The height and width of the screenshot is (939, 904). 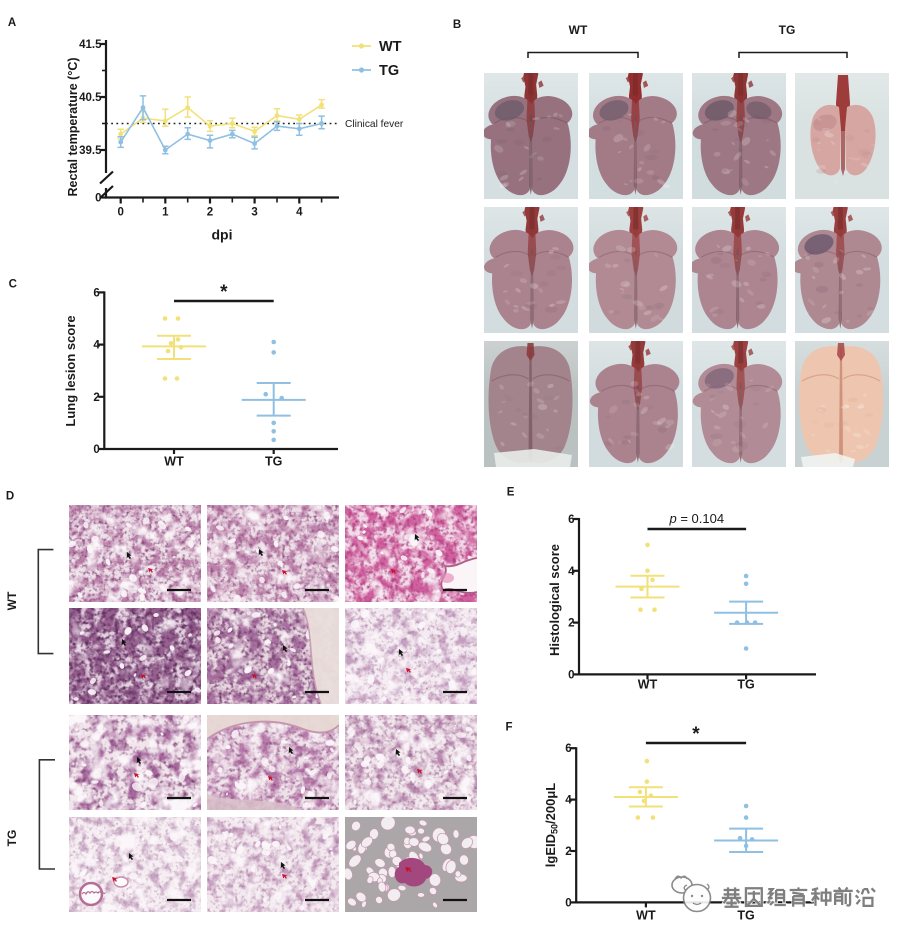 What do you see at coordinates (90, 151) in the screenshot?
I see `svg-text: 39.5` at bounding box center [90, 151].